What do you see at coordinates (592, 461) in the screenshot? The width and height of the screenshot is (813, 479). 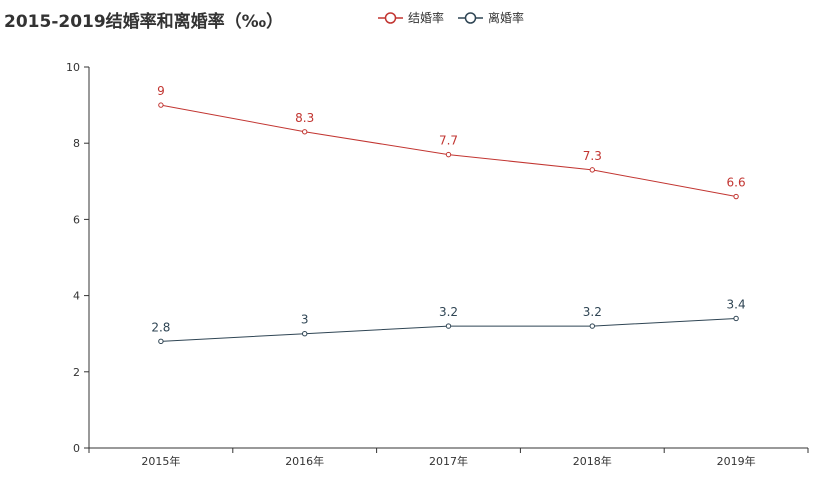 I see `x-tick-label: 2018年` at bounding box center [592, 461].